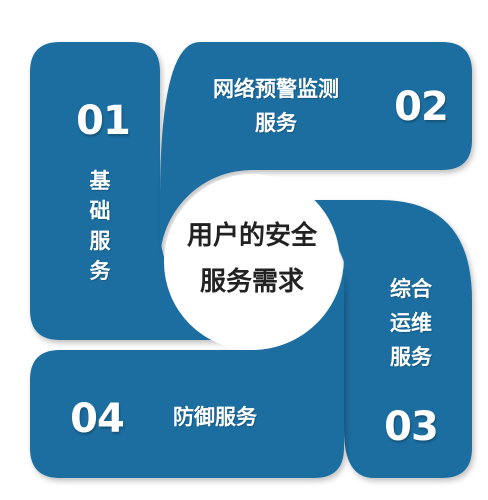 The image size is (488, 500). Describe the element at coordinates (252, 262) in the screenshot. I see `center-circle` at that location.